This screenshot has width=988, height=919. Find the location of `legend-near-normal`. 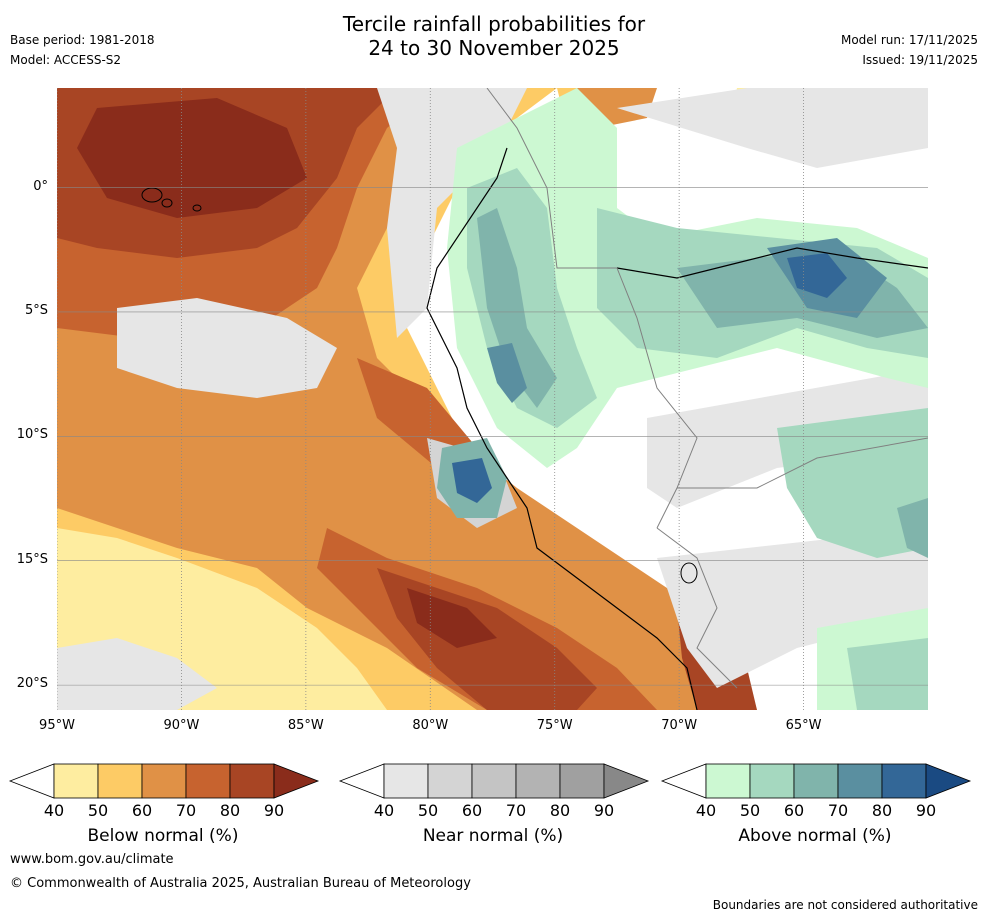

legend-near-normal is located at coordinates (494, 781).